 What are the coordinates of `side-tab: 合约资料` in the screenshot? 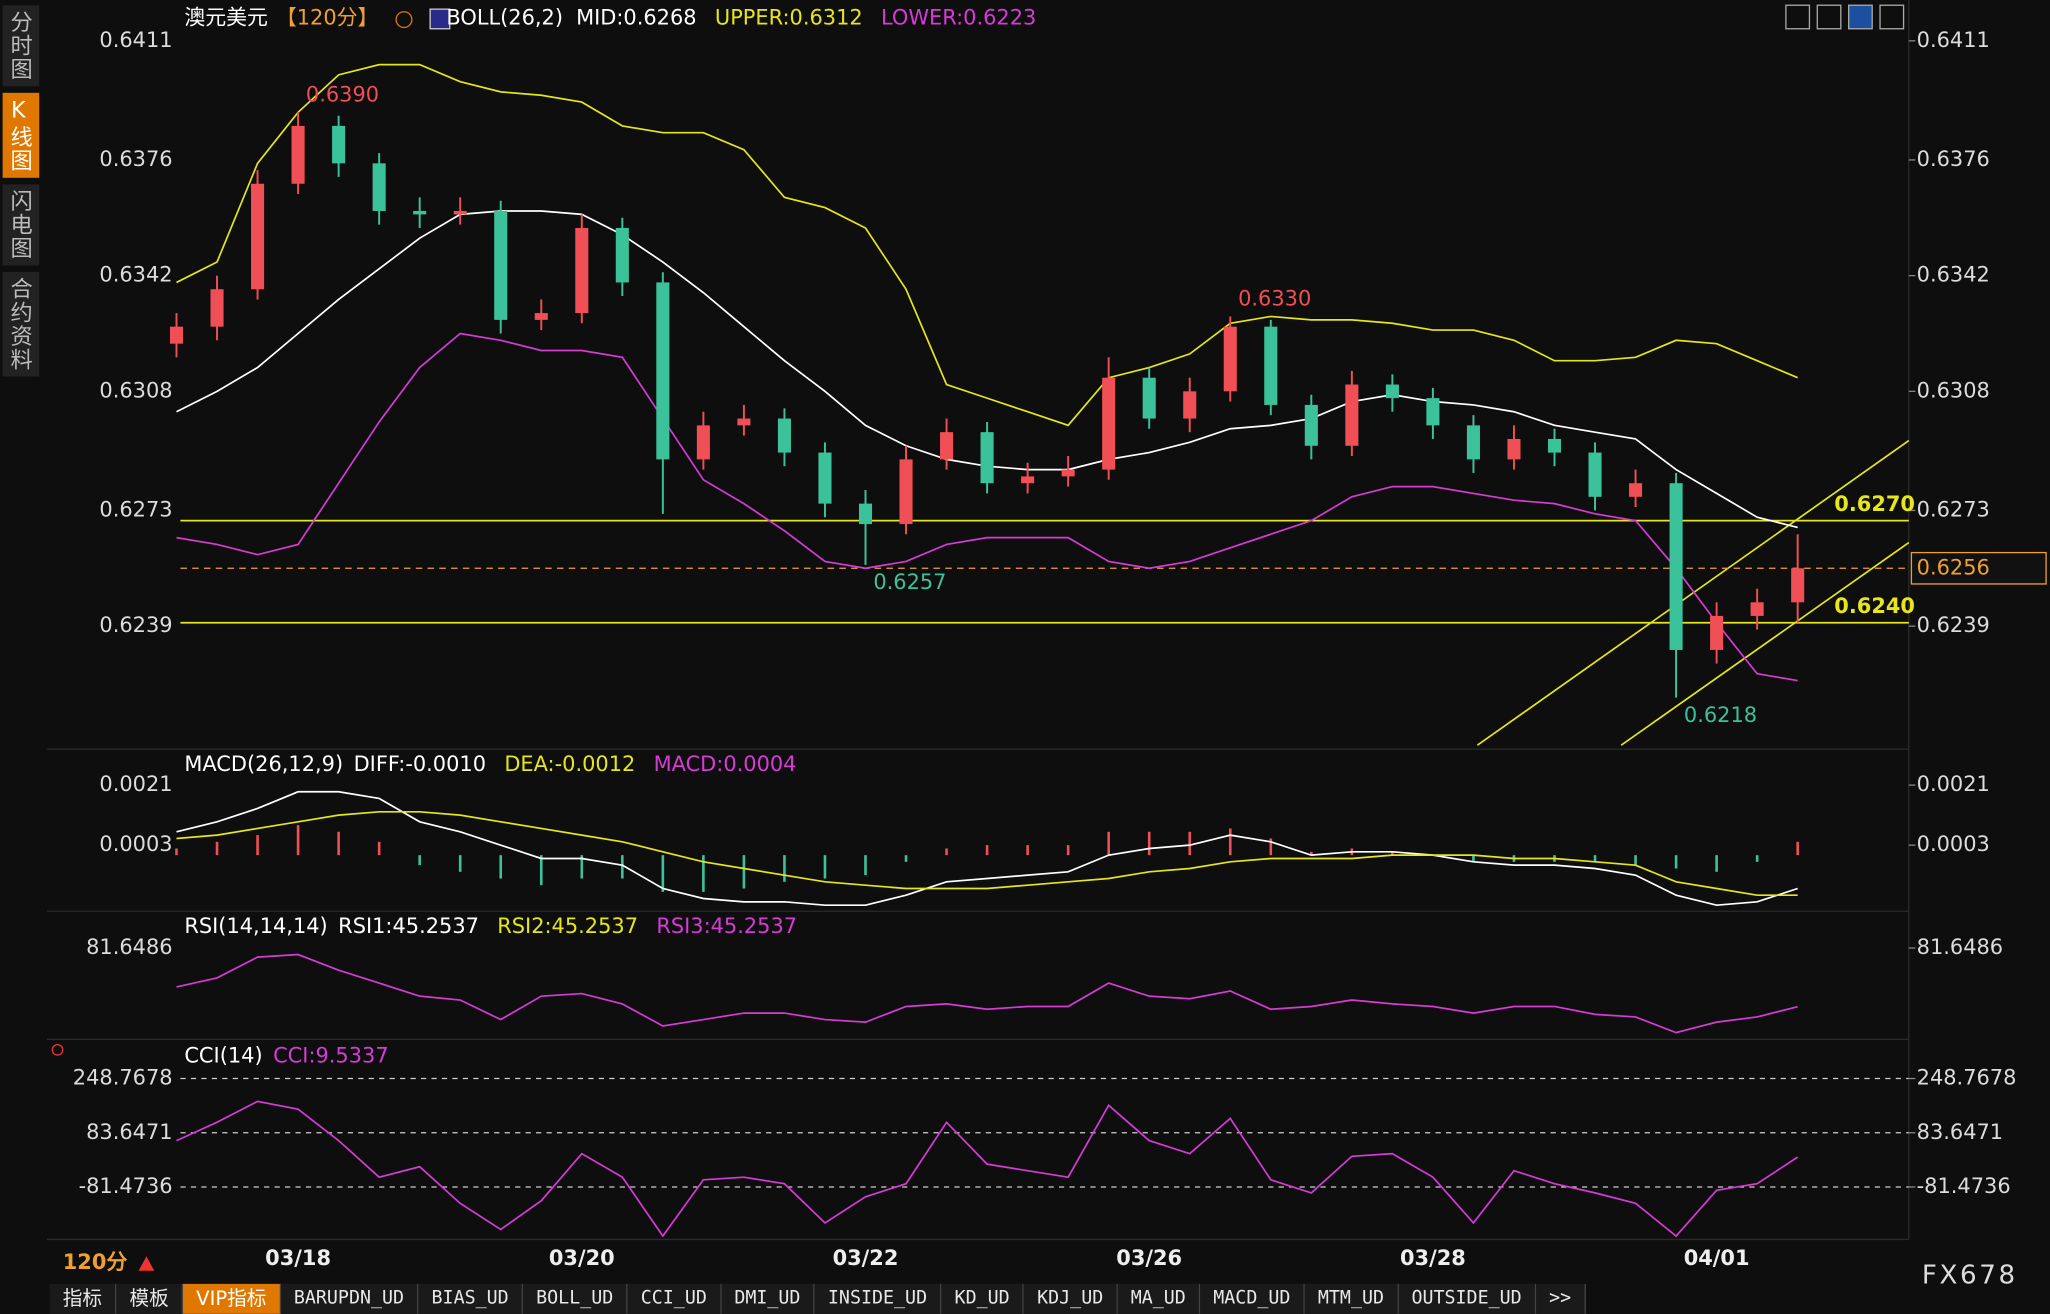 It's located at (21, 324).